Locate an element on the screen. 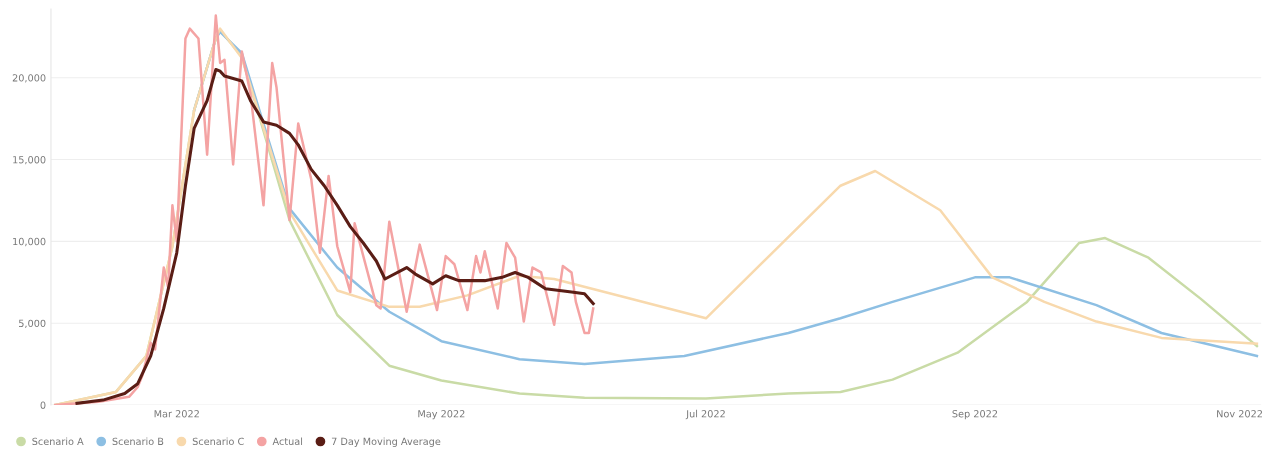 Image resolution: width=1274 pixels, height=450 pixels. legend-label: Scenario B is located at coordinates (138, 441).